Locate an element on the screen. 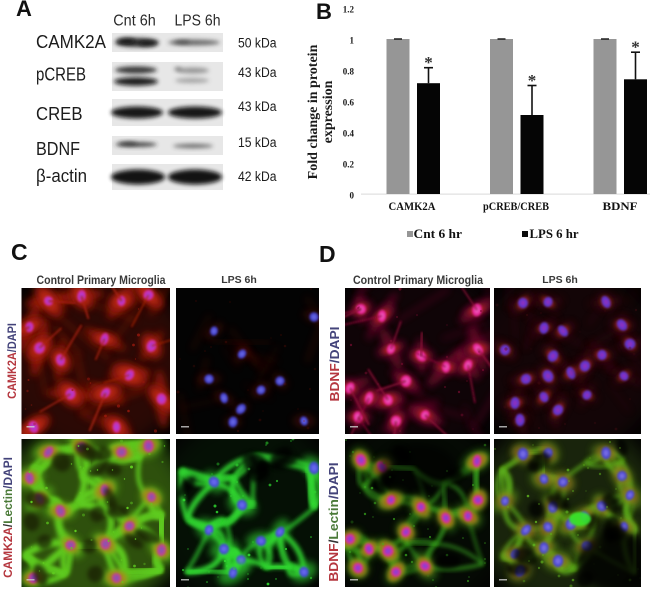 Image resolution: width=650 pixels, height=600 pixels. svg-text: β-actin is located at coordinates (61, 175).